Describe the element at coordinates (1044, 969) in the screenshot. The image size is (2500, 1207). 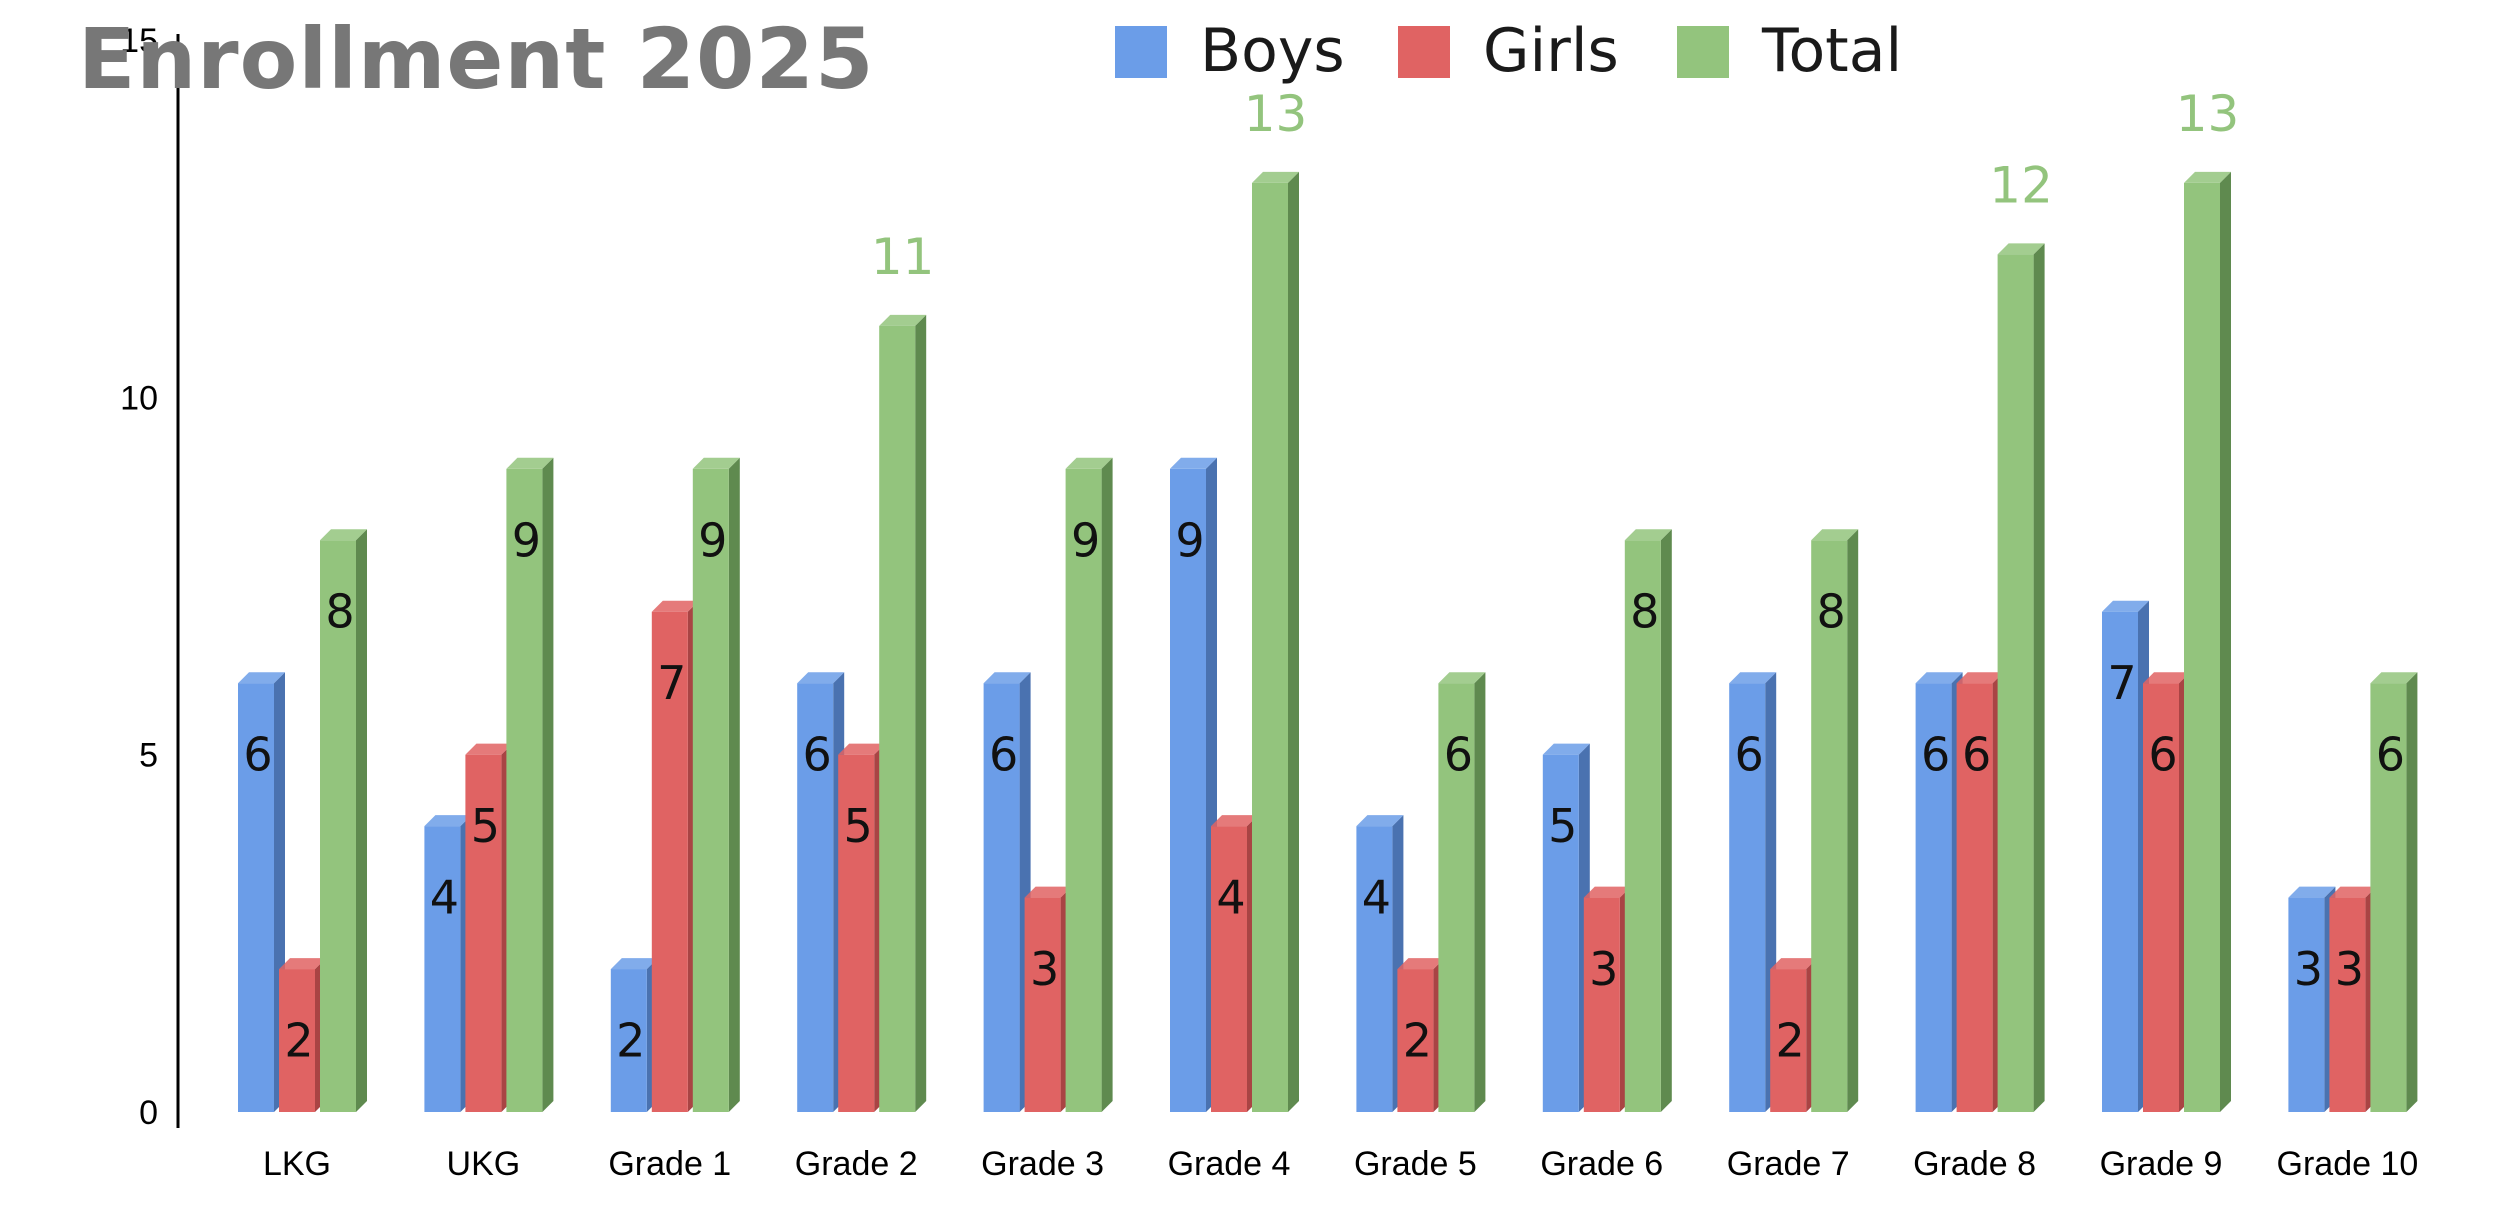
I see `data-label-girls-grade-3: 3` at that location.